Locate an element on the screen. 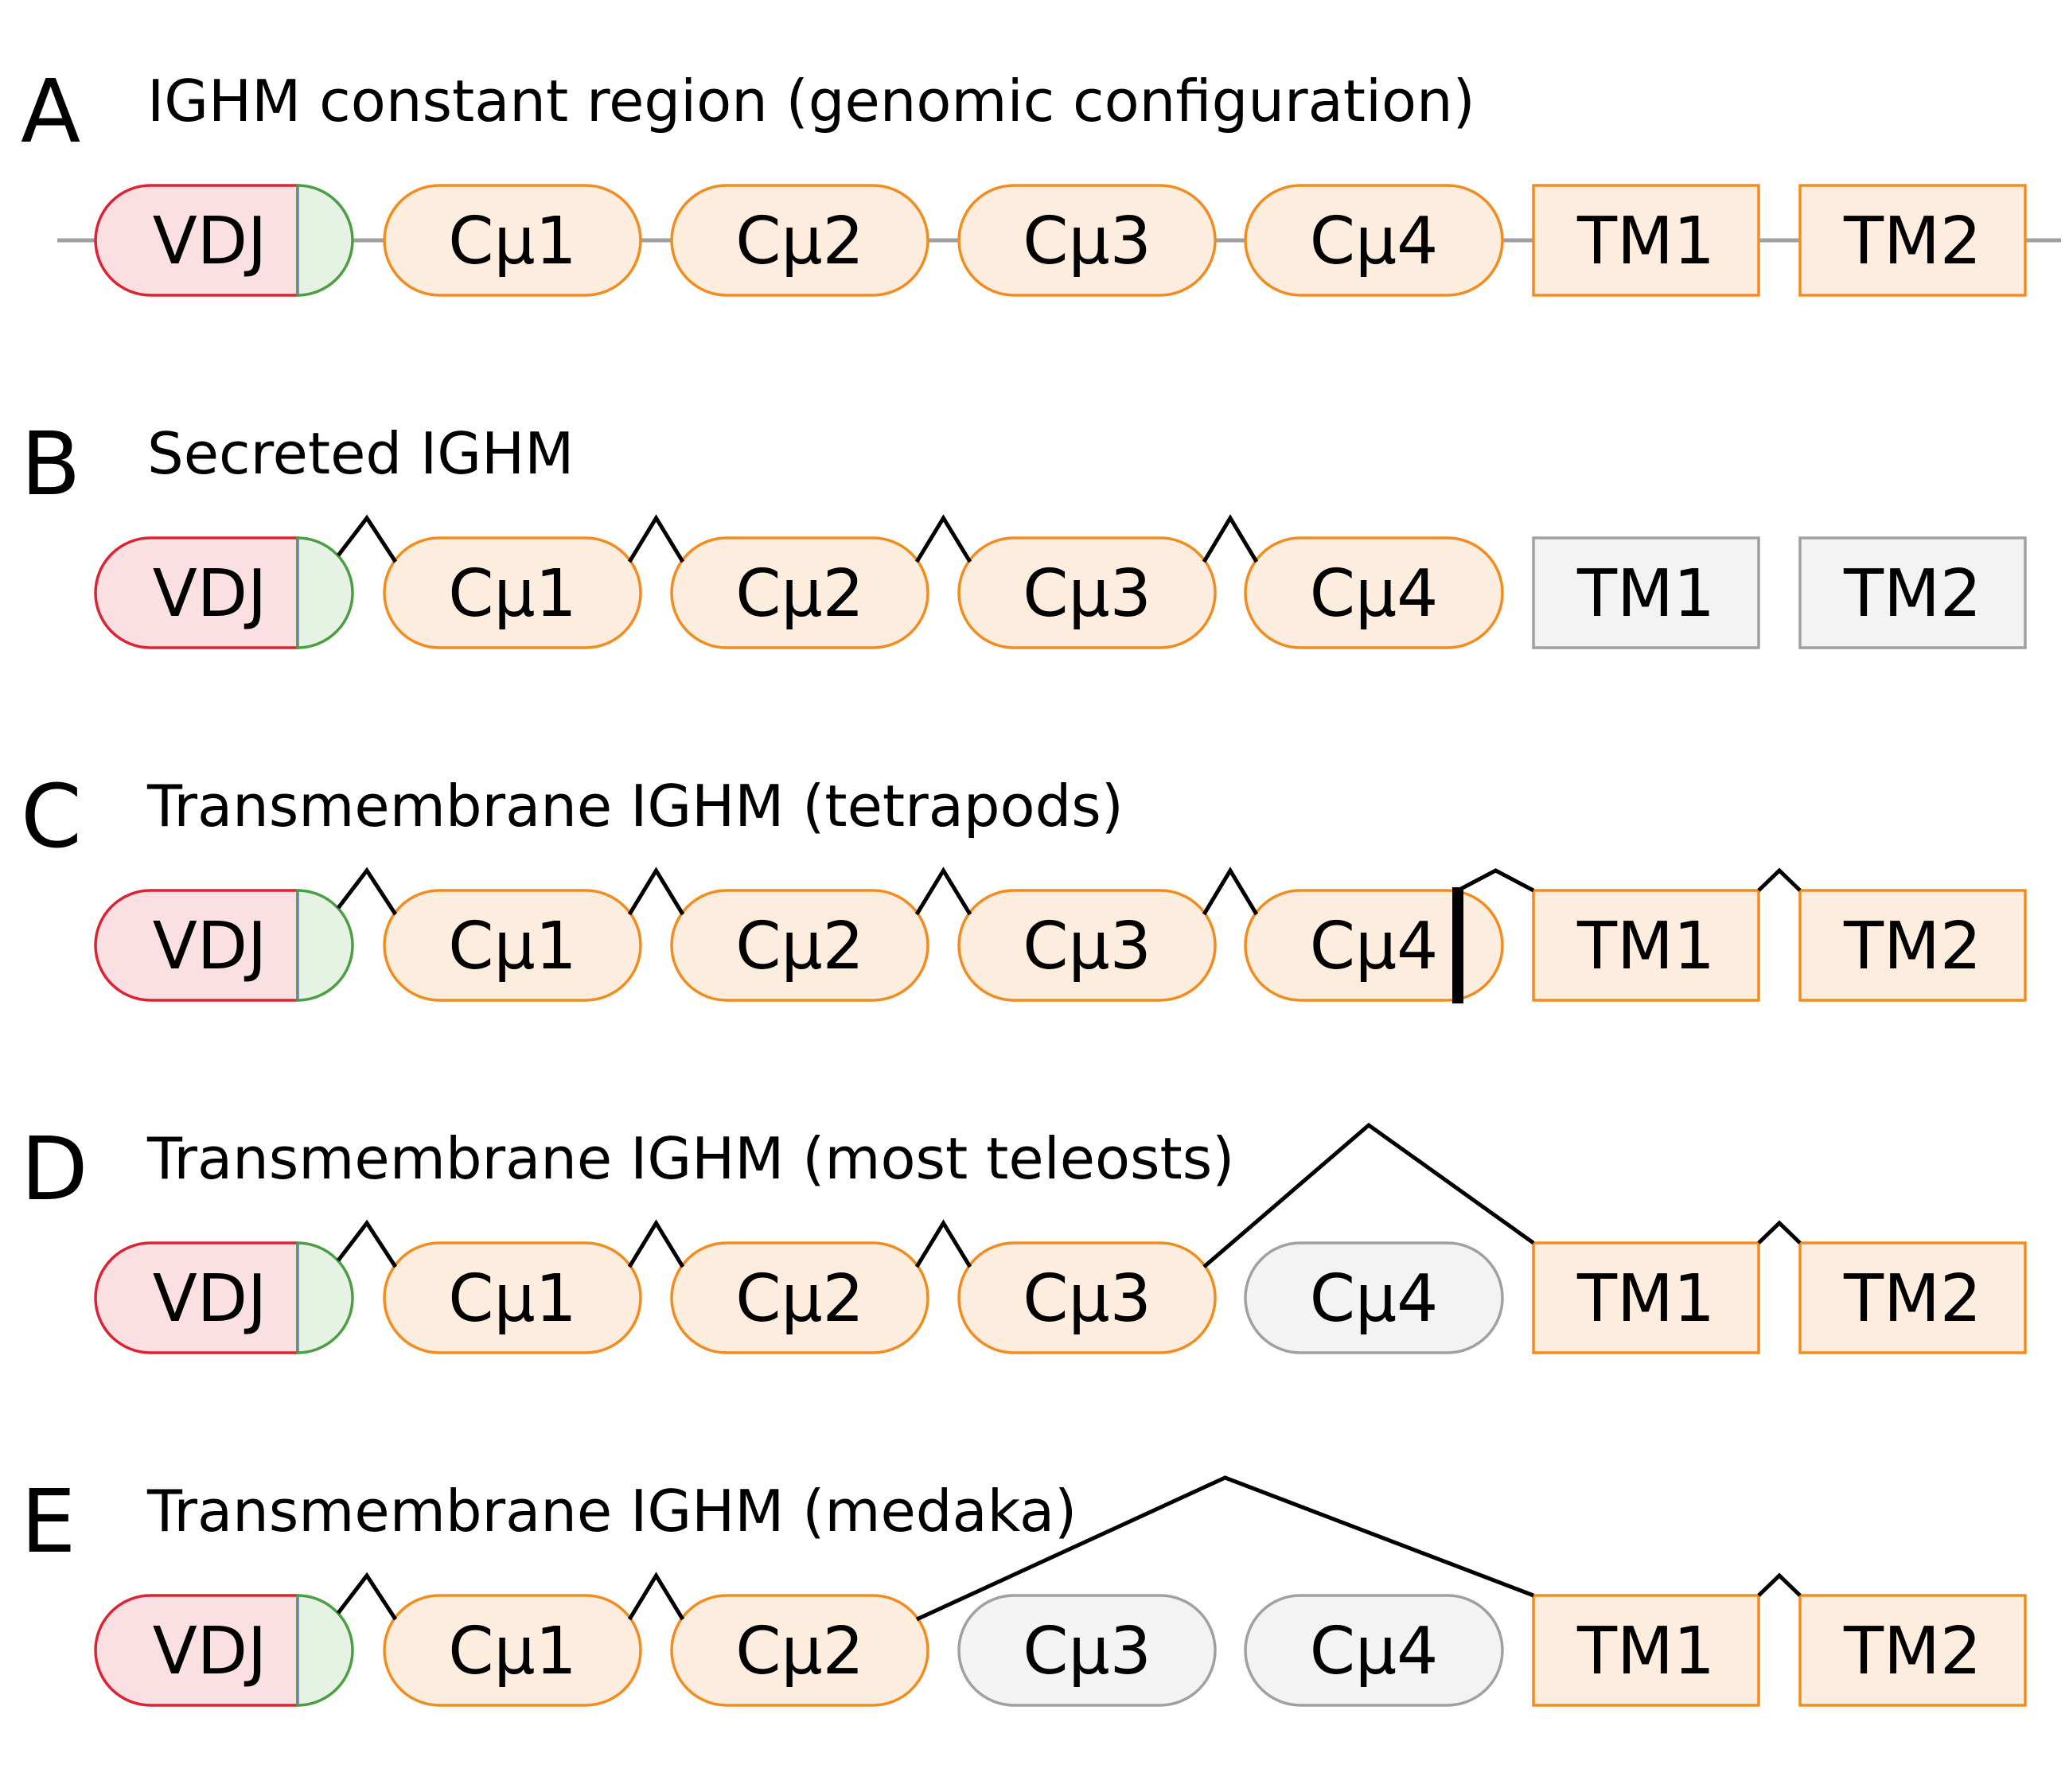  splice-cm4-tm1 is located at coordinates (1495, 880).